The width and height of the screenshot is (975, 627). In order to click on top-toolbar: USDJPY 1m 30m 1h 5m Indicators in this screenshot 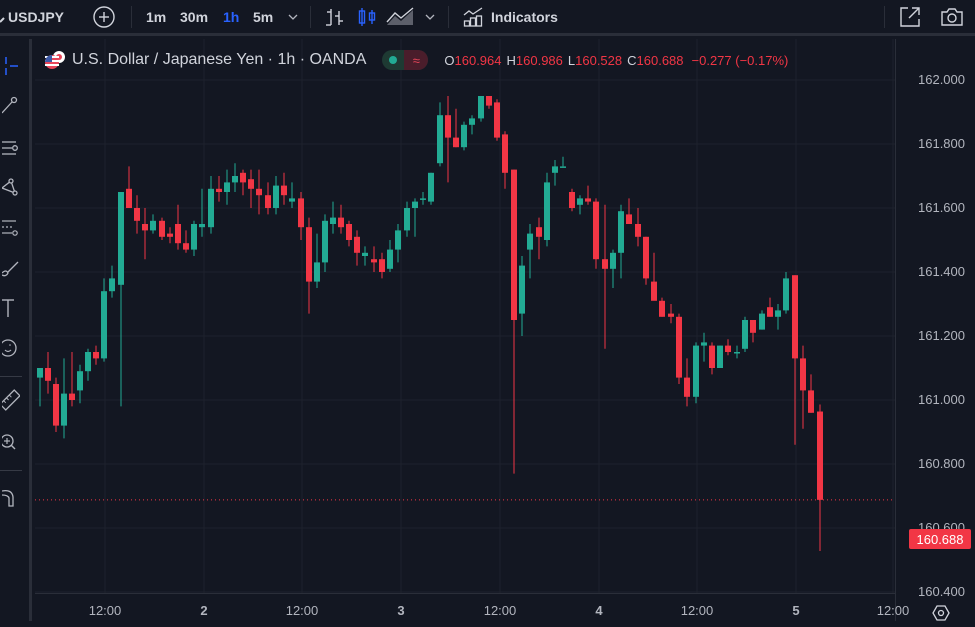, I will do `click(487, 18)`.